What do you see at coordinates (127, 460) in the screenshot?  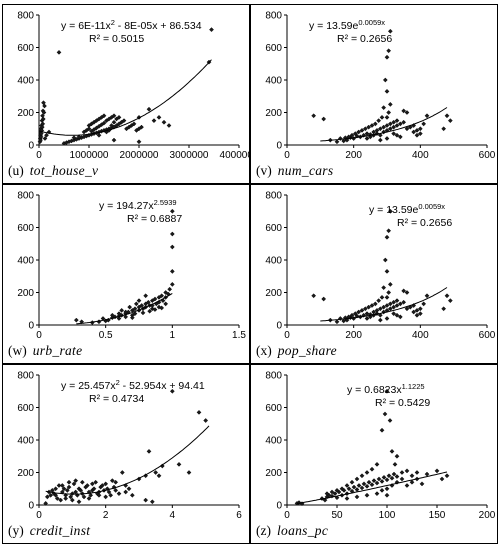 I see `trend-line` at bounding box center [127, 460].